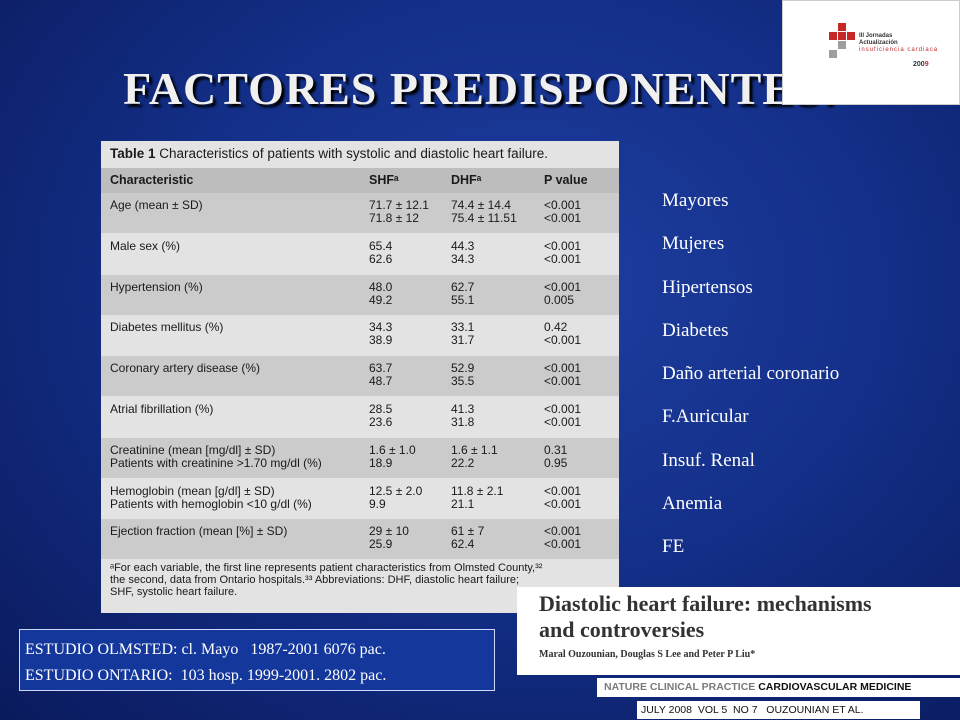 This screenshot has height=720, width=960. I want to click on list-item: Diabetes, so click(695, 330).